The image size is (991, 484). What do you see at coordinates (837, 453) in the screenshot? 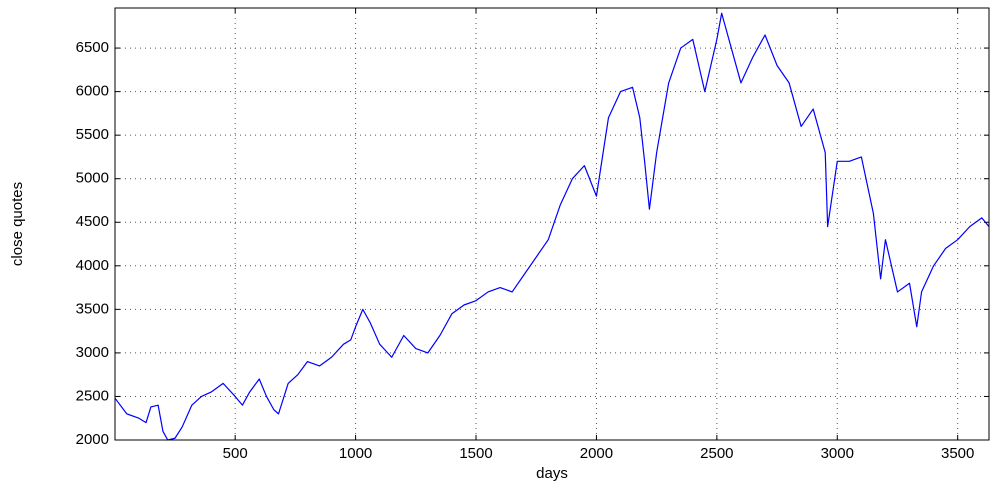
I see `x-tick-label: 3000` at bounding box center [837, 453].